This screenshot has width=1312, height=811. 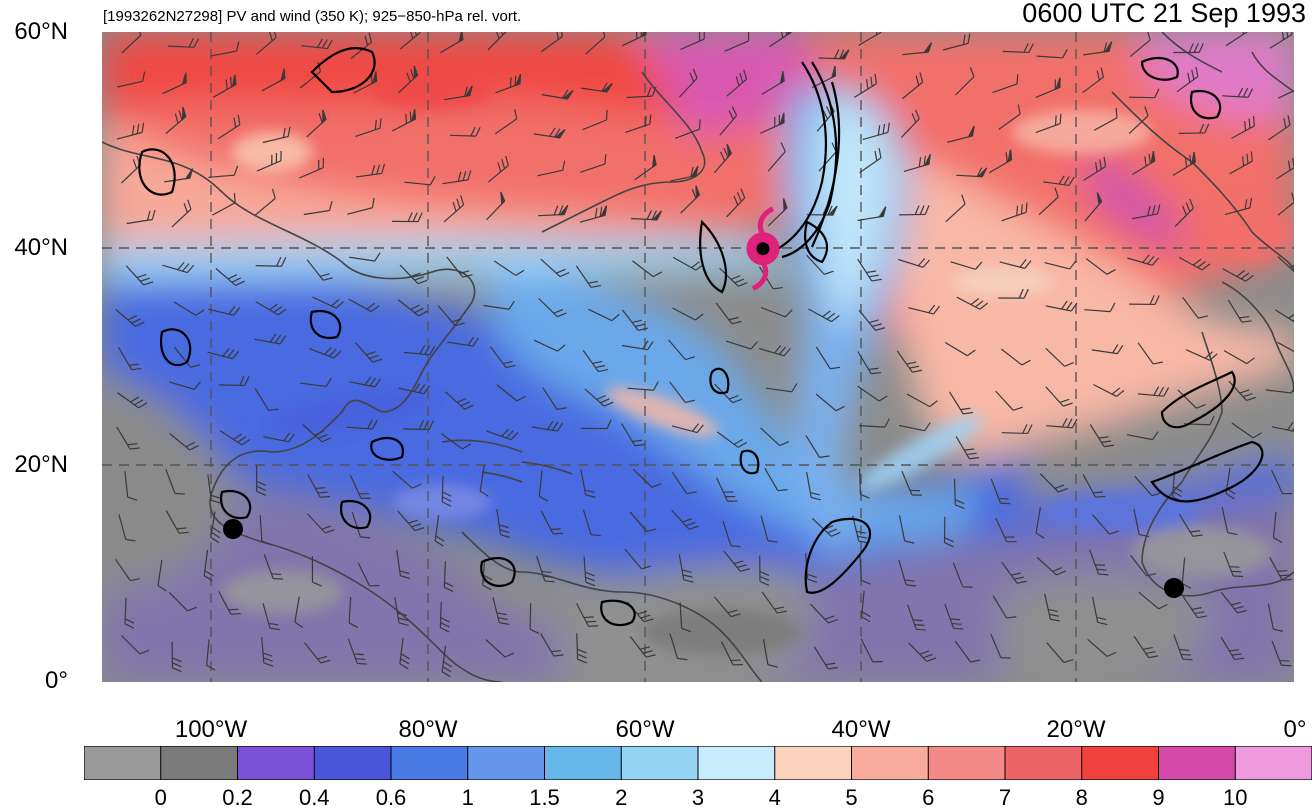 I want to click on lat-label-40n: 40°N, so click(x=34, y=248).